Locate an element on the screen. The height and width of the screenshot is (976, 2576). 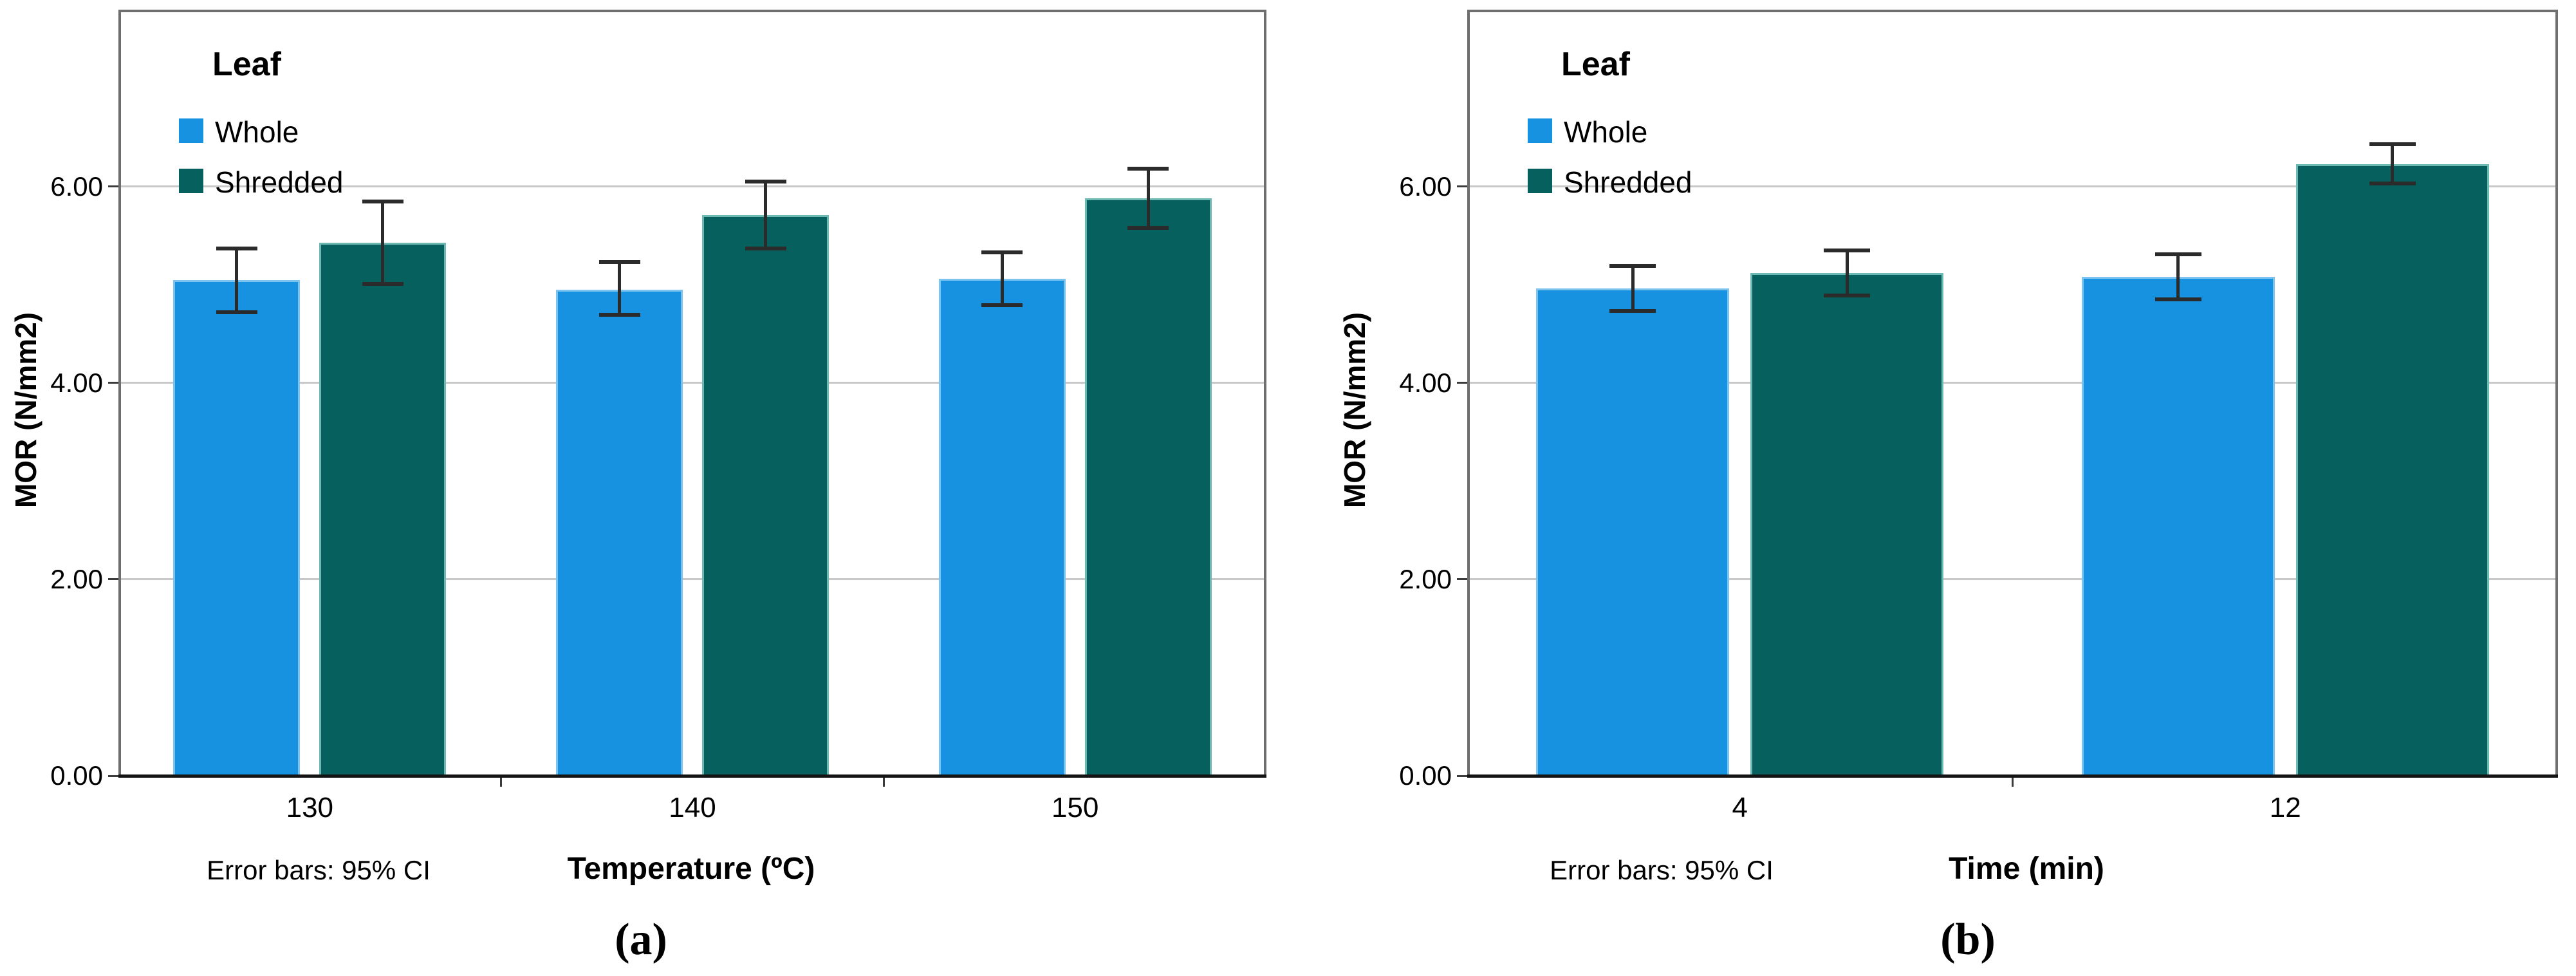
legend-label-whole-a: Whole is located at coordinates (257, 132).